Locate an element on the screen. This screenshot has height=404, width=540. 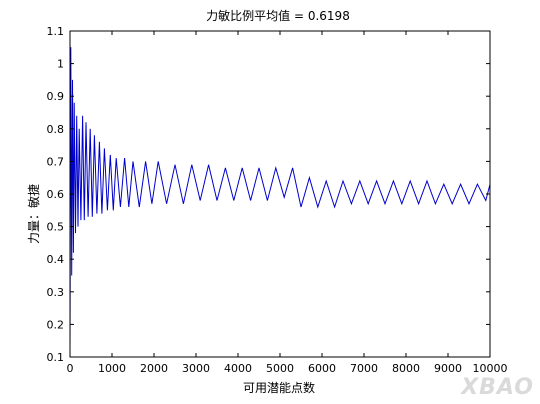
x-axis-title: 可用潜能点数 is located at coordinates (279, 387).